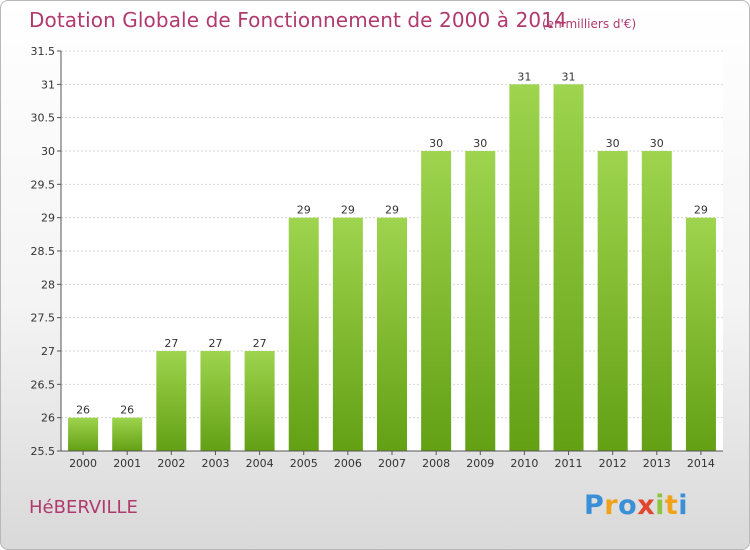 The width and height of the screenshot is (750, 550). I want to click on y-tick-label: 25.5, so click(43, 451).